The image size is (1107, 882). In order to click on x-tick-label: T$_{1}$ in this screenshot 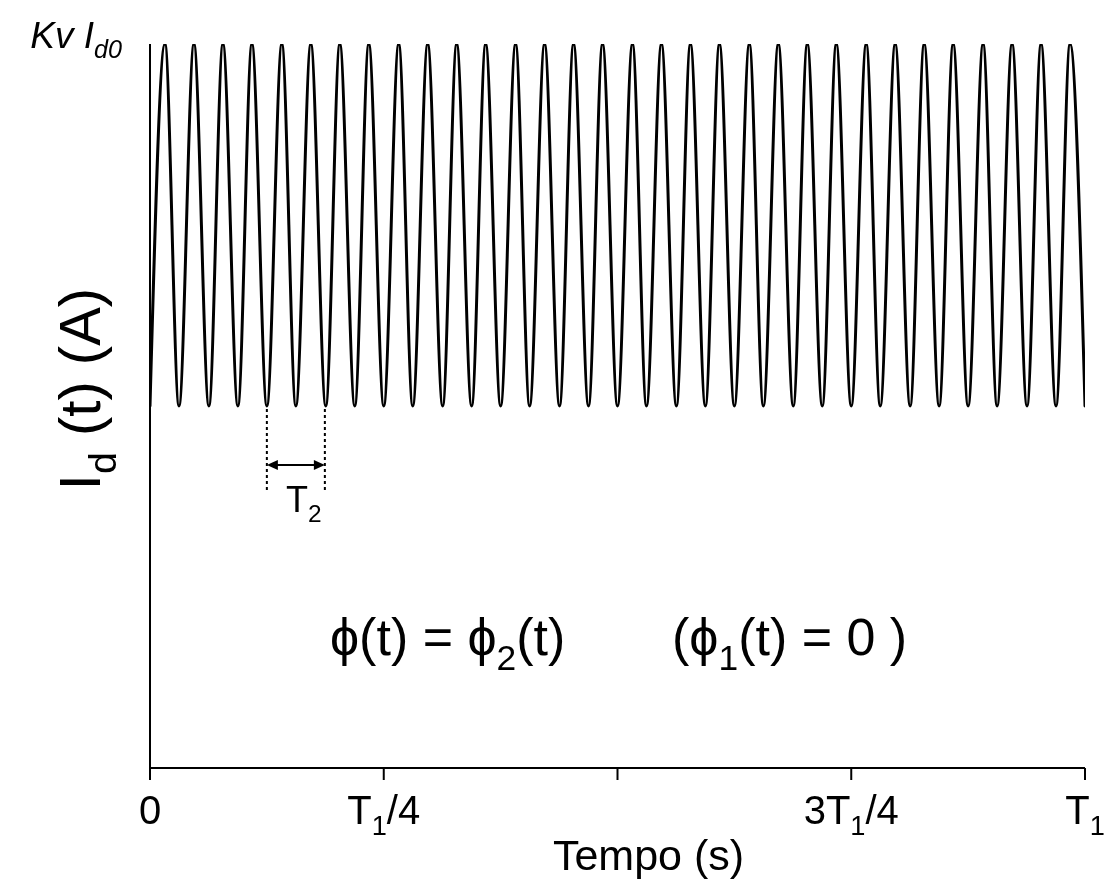, I will do `click(1085, 815)`.